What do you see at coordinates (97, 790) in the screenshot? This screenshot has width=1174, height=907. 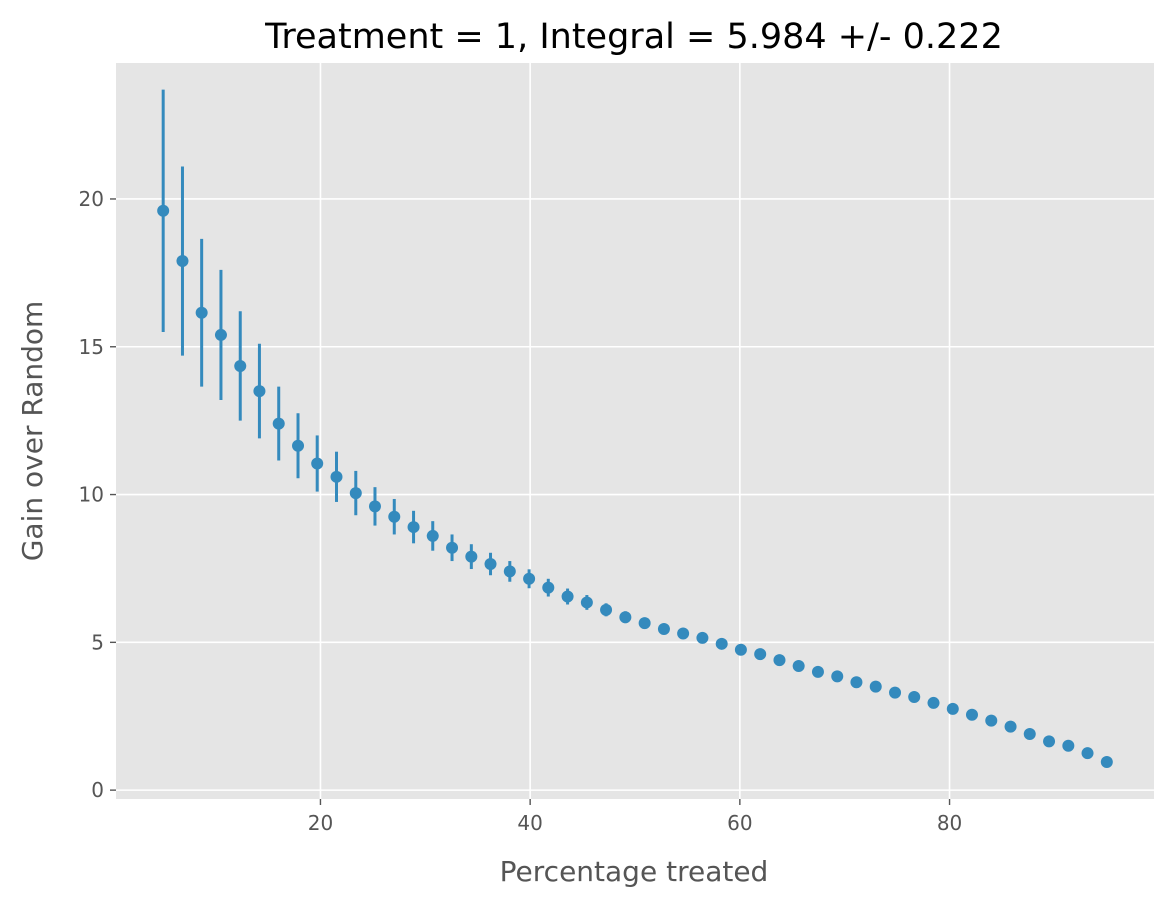 I see `y-tick-label: 0` at bounding box center [97, 790].